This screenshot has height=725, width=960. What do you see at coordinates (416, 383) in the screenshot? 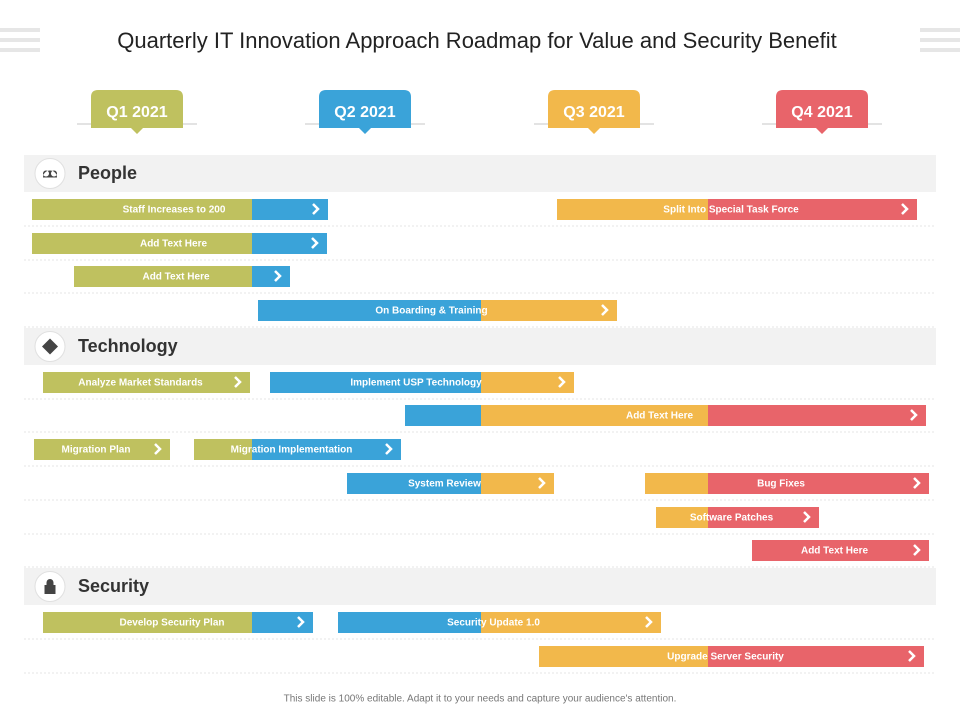
I see `bar-label: Implement USP Technology` at bounding box center [416, 383].